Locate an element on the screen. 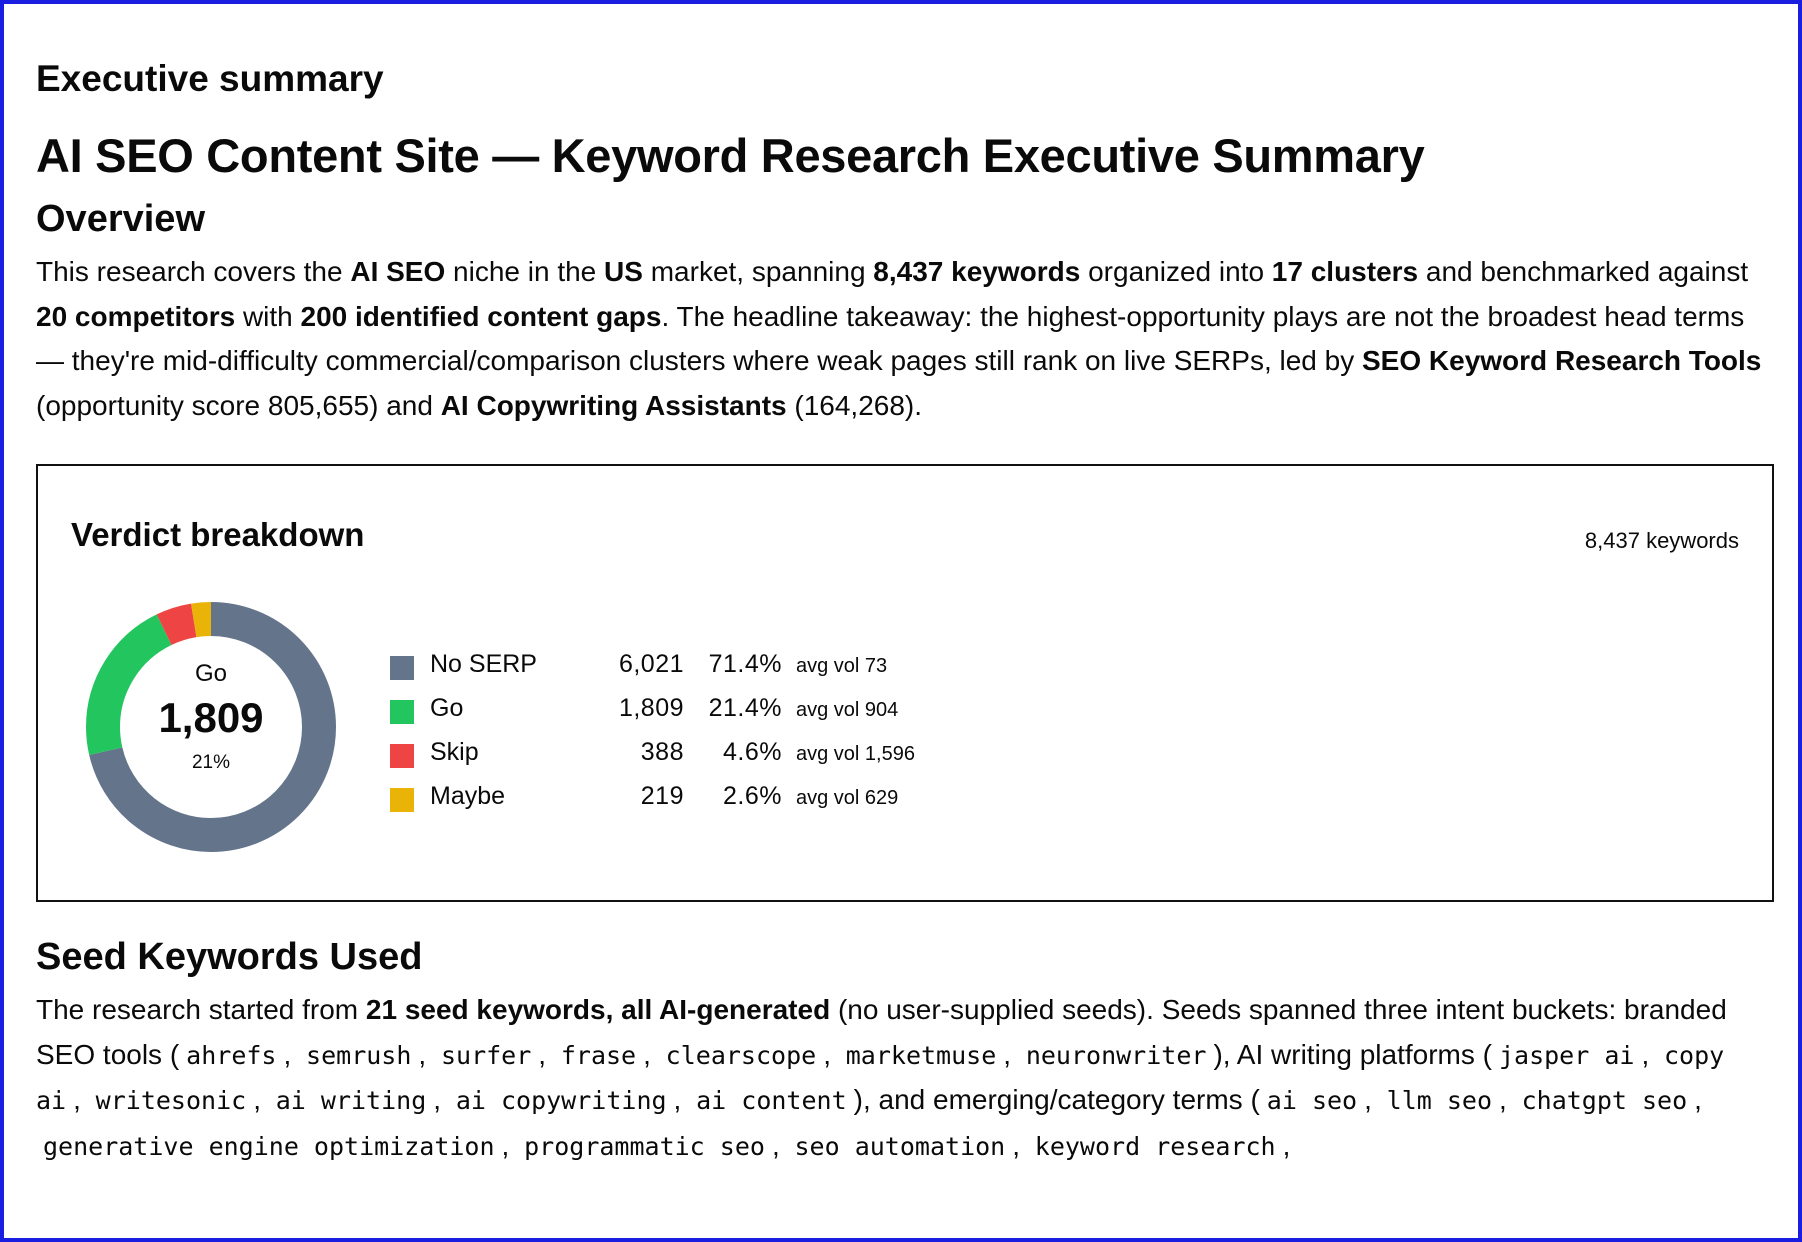 The height and width of the screenshot is (1242, 1802). donut-center-value: 1,809 is located at coordinates (211, 717).